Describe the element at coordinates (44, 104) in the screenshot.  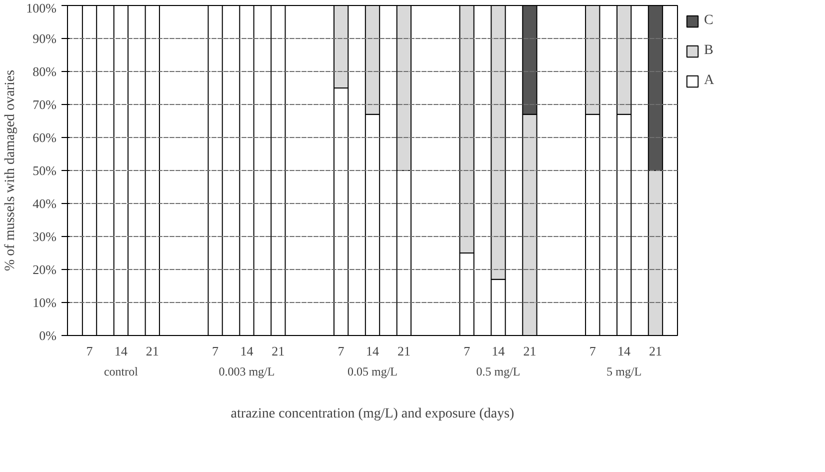
I see `y-tick-label: 70%` at that location.